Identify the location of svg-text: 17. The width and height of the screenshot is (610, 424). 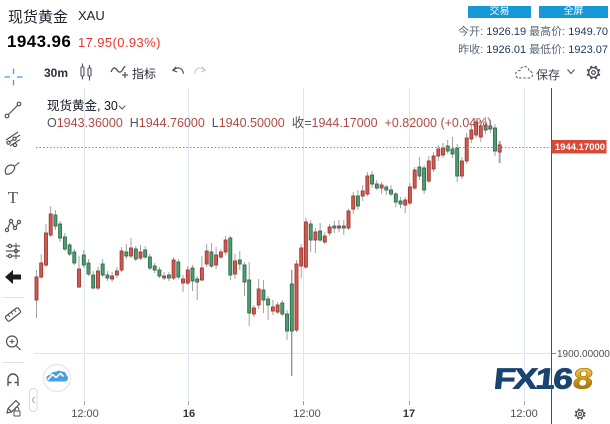
(409, 414).